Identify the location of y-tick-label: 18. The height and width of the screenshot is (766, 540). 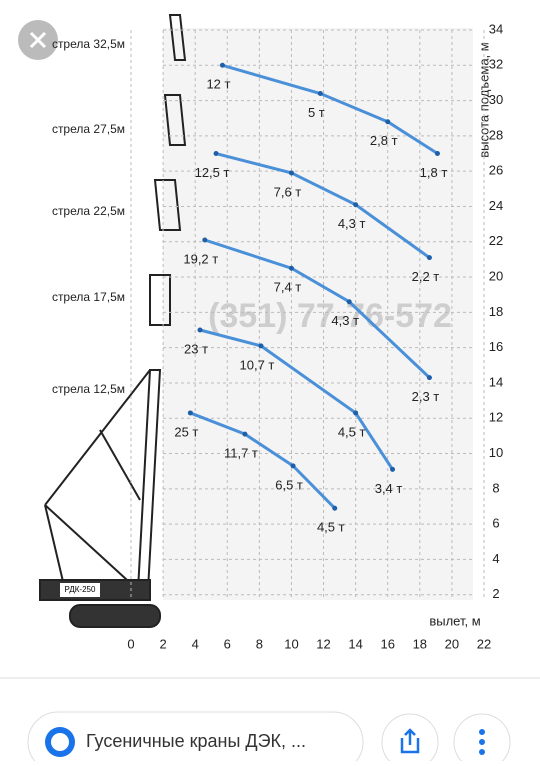
(496, 311).